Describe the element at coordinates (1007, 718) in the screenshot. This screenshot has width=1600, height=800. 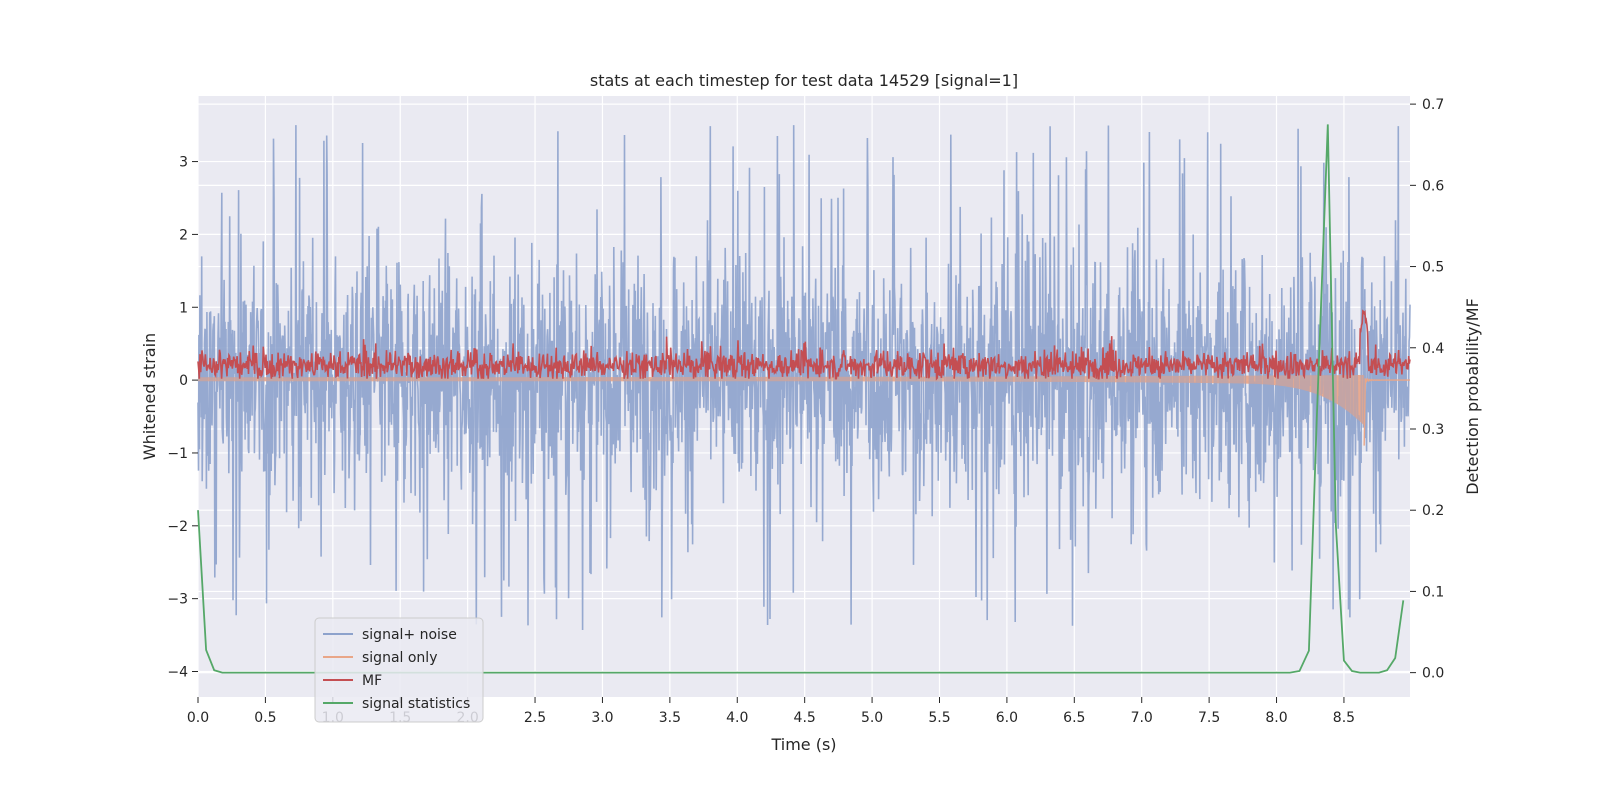
I see `x-tick-label: 6.0` at that location.